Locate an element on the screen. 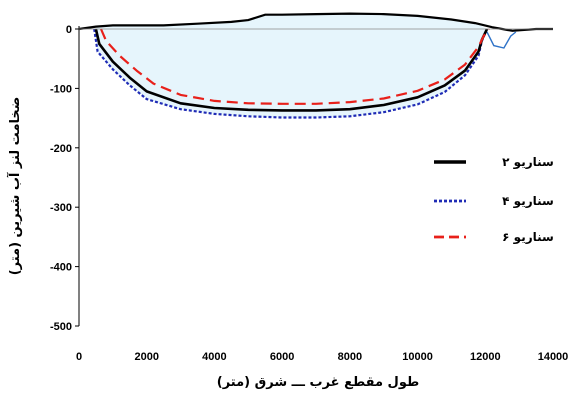 Image resolution: width=571 pixels, height=394 pixels. x-tick-label: 0 is located at coordinates (79, 357).